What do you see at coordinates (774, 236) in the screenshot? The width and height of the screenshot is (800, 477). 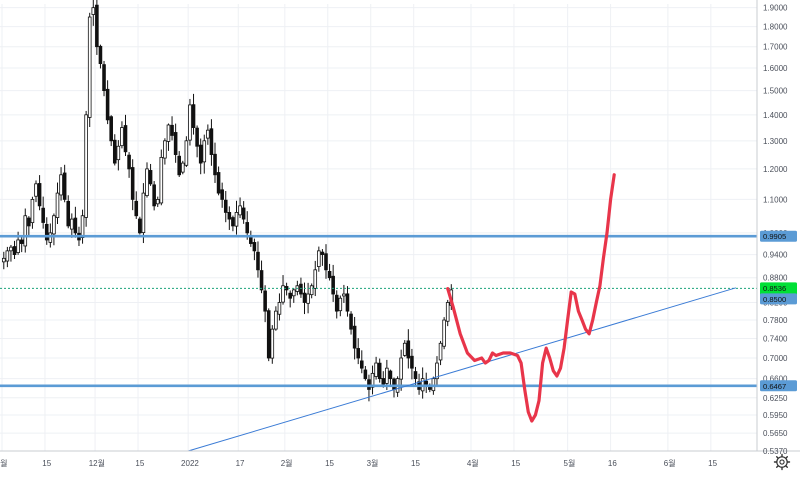 I see `level-price-label: 0.9905` at bounding box center [774, 236].